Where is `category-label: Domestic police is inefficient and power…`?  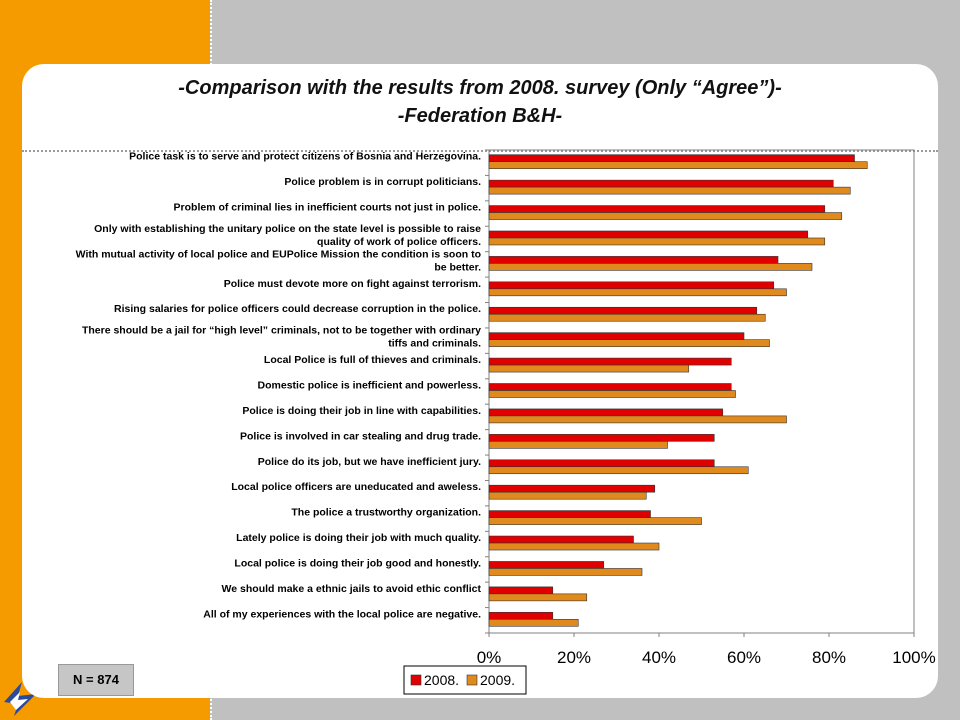
category-label: Domestic police is inefficient and power… is located at coordinates (370, 386).